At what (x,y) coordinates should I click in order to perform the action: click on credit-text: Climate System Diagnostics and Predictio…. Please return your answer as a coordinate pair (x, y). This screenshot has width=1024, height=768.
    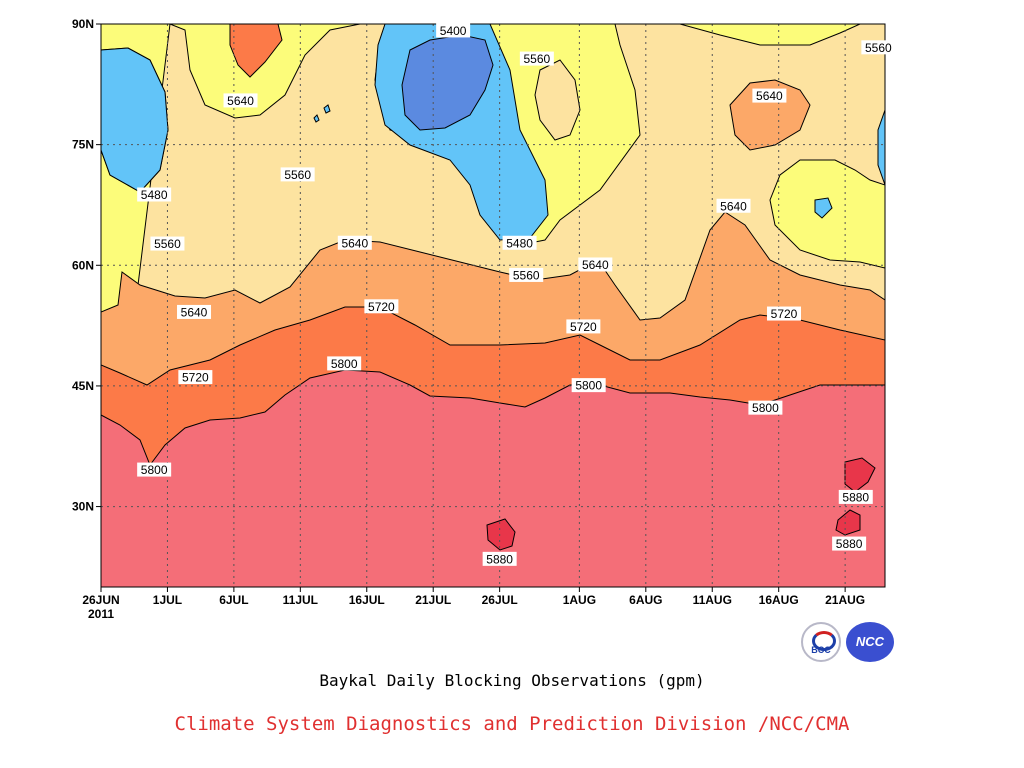
    Looking at the image, I should click on (512, 724).